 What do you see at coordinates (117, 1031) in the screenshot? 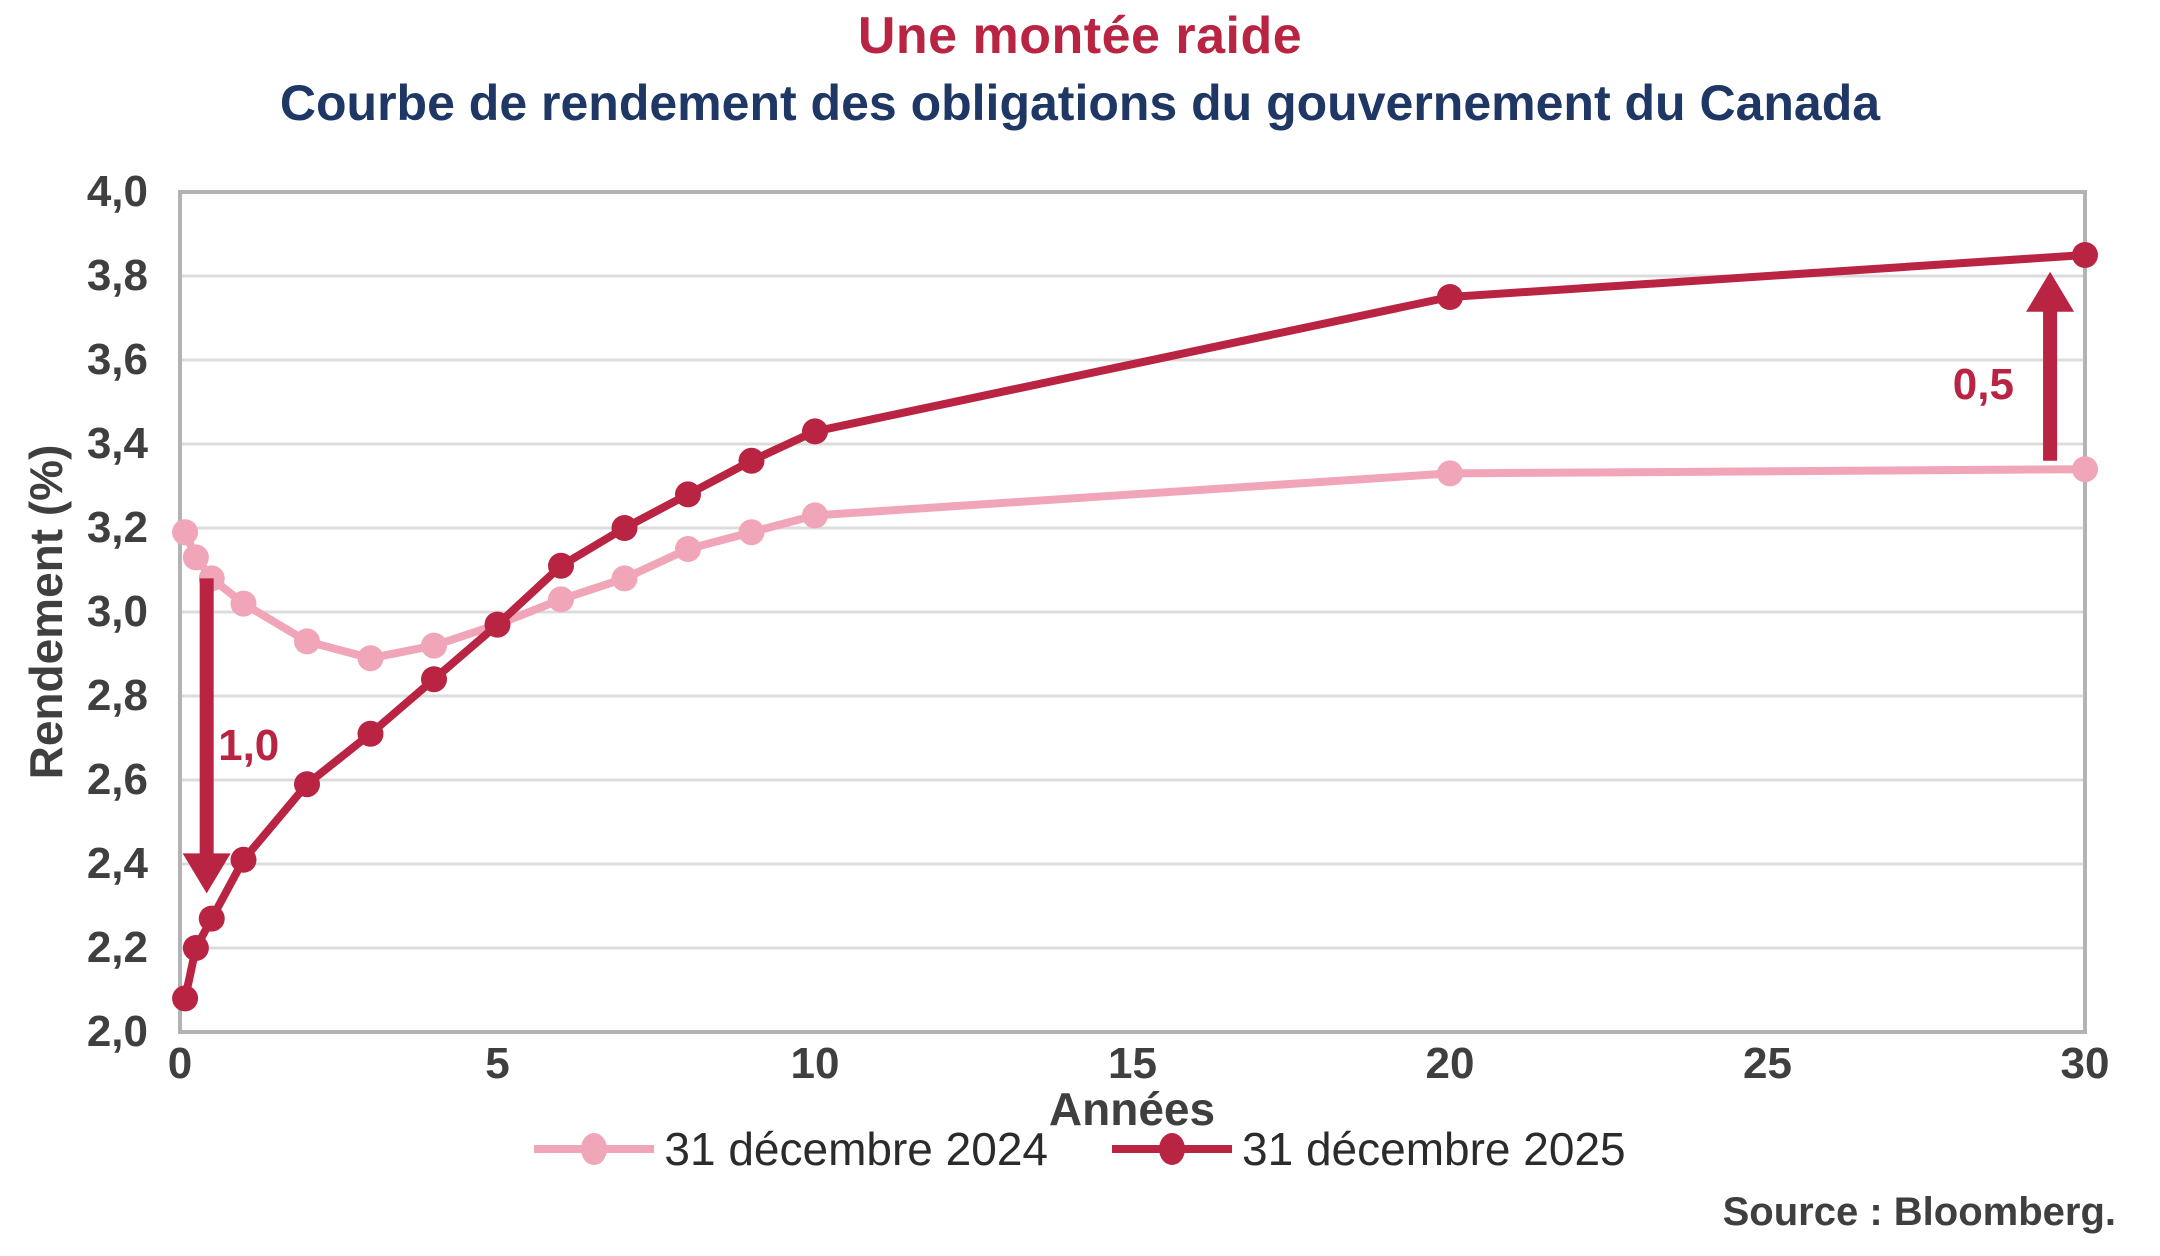
I see `y-tick-label: 2,0` at bounding box center [117, 1031].